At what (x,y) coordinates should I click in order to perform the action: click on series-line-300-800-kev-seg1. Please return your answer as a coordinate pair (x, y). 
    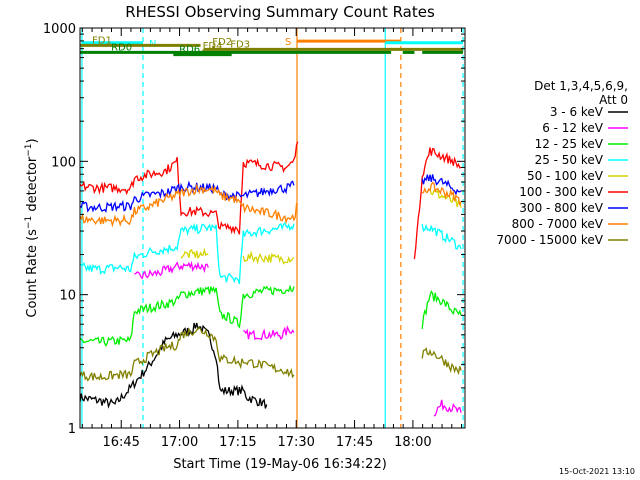
    Looking at the image, I should click on (441, 185).